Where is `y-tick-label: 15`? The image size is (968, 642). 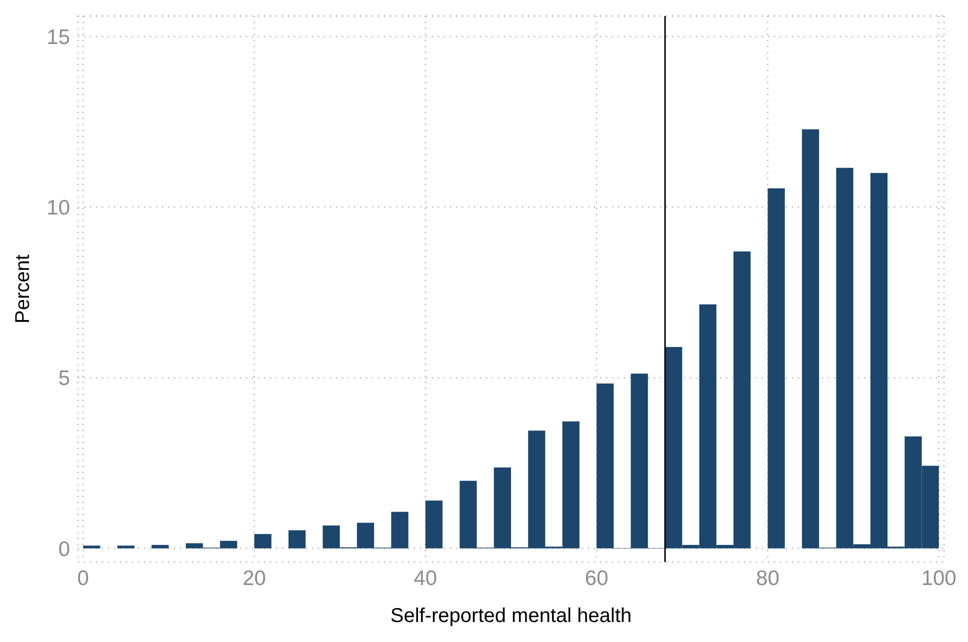
y-tick-label: 15 is located at coordinates (58, 37).